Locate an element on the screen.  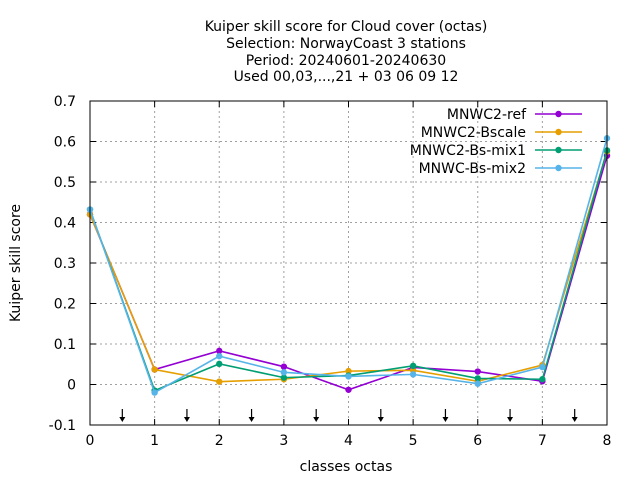
legend-label: MNWC2-Bscale is located at coordinates (473, 133).